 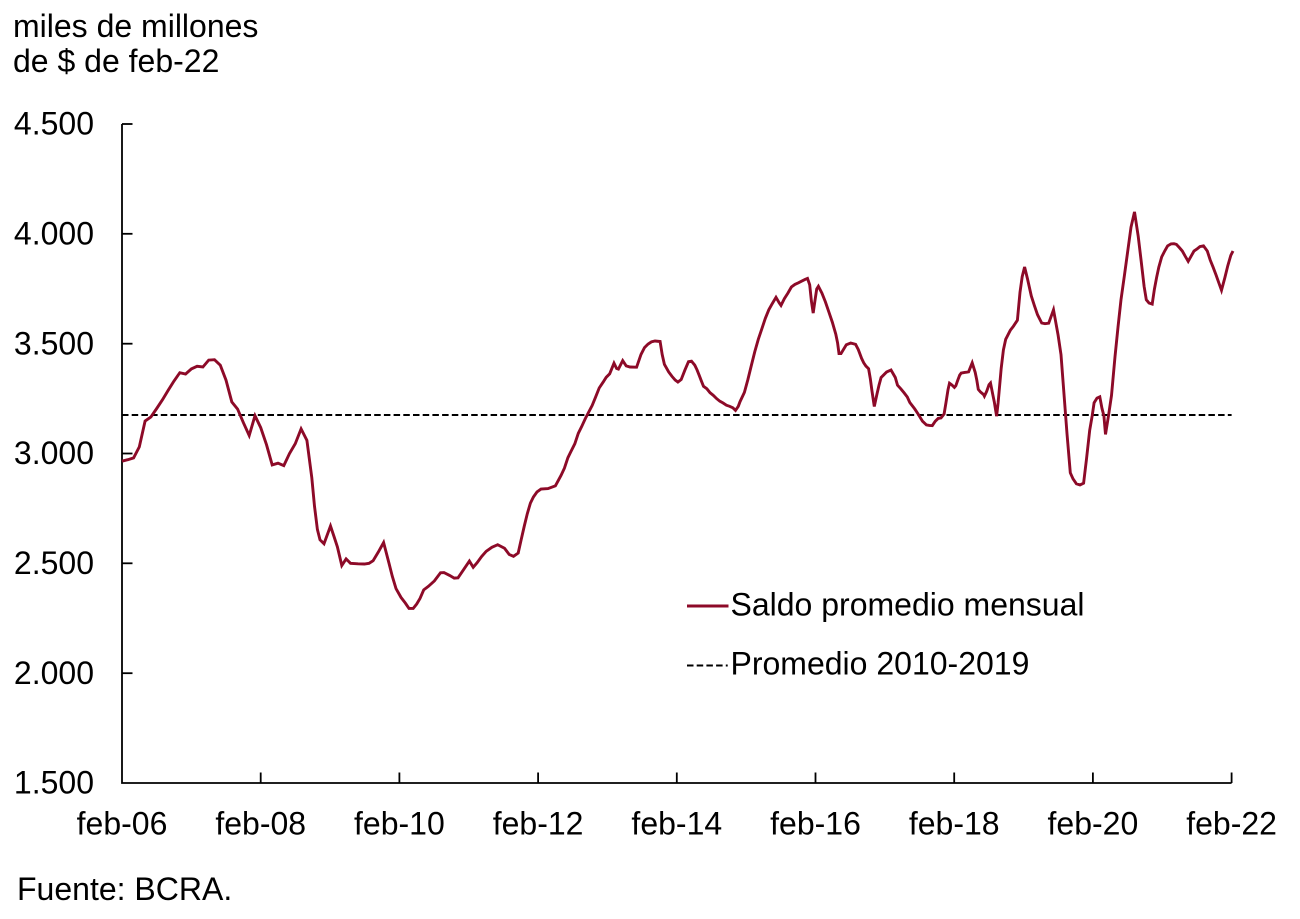 I want to click on svg-text: Fuente: BCRA., so click(x=124, y=889).